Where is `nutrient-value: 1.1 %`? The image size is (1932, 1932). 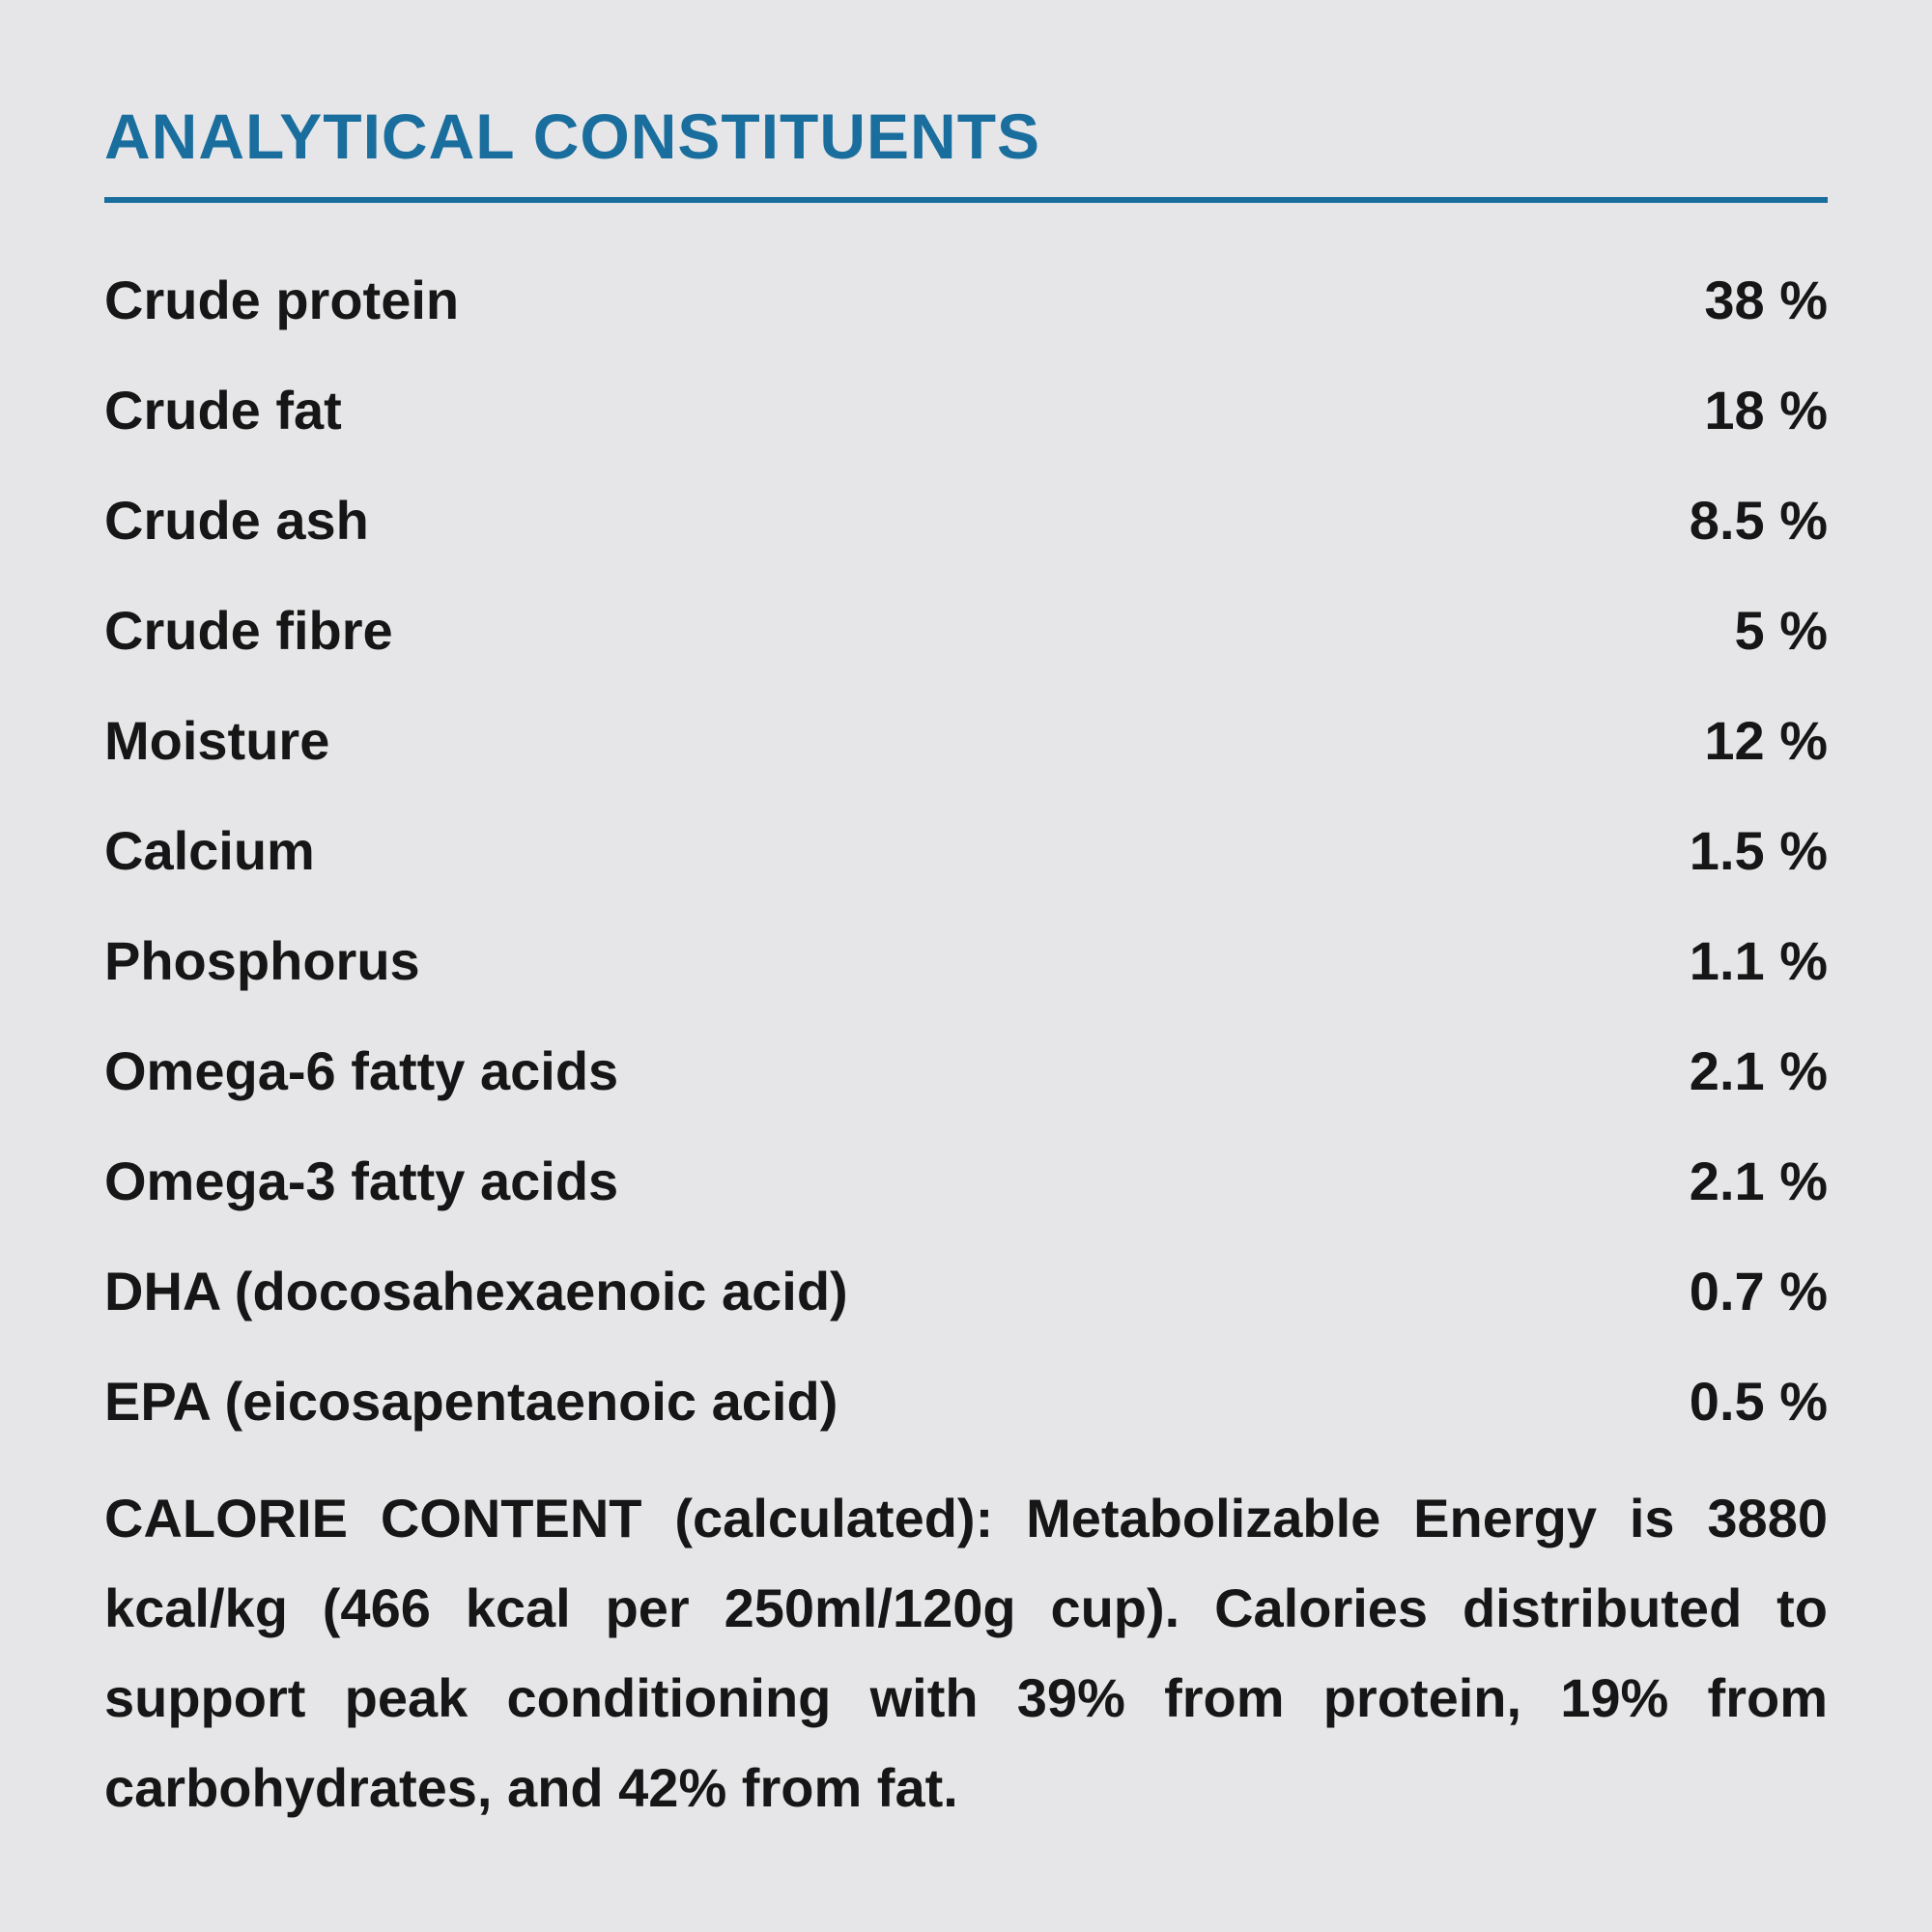
nutrient-value: 1.1 % is located at coordinates (1758, 960).